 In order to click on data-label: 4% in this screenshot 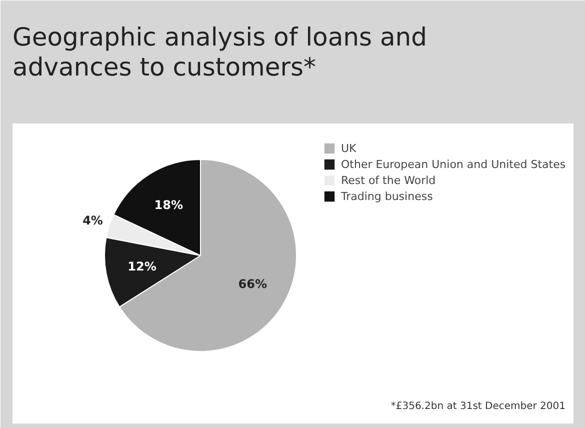, I will do `click(92, 220)`.